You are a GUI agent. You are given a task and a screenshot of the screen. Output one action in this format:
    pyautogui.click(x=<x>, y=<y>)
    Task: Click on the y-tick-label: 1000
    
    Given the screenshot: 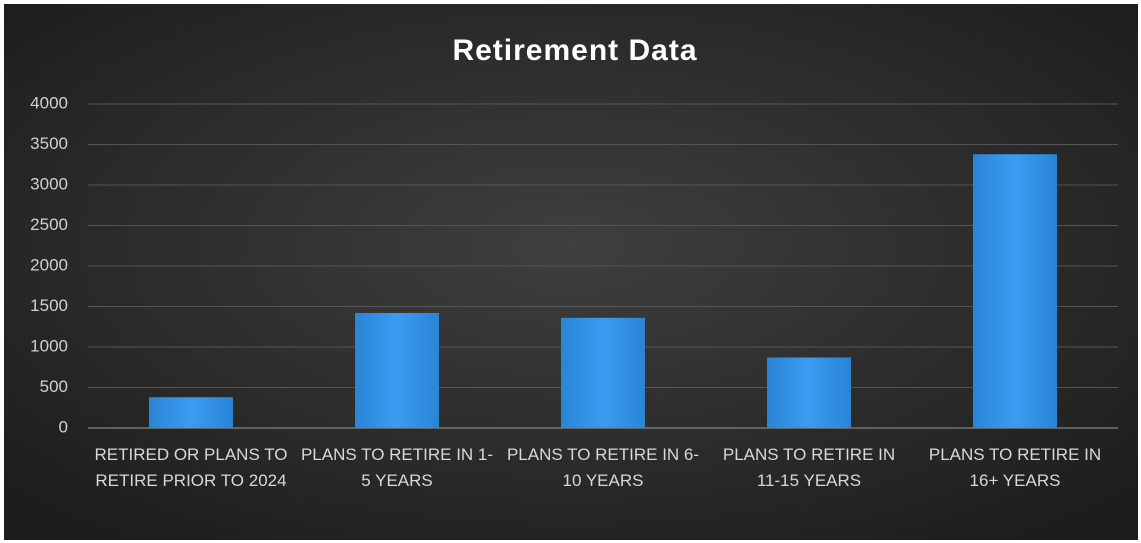 What is the action you would take?
    pyautogui.click(x=49, y=345)
    